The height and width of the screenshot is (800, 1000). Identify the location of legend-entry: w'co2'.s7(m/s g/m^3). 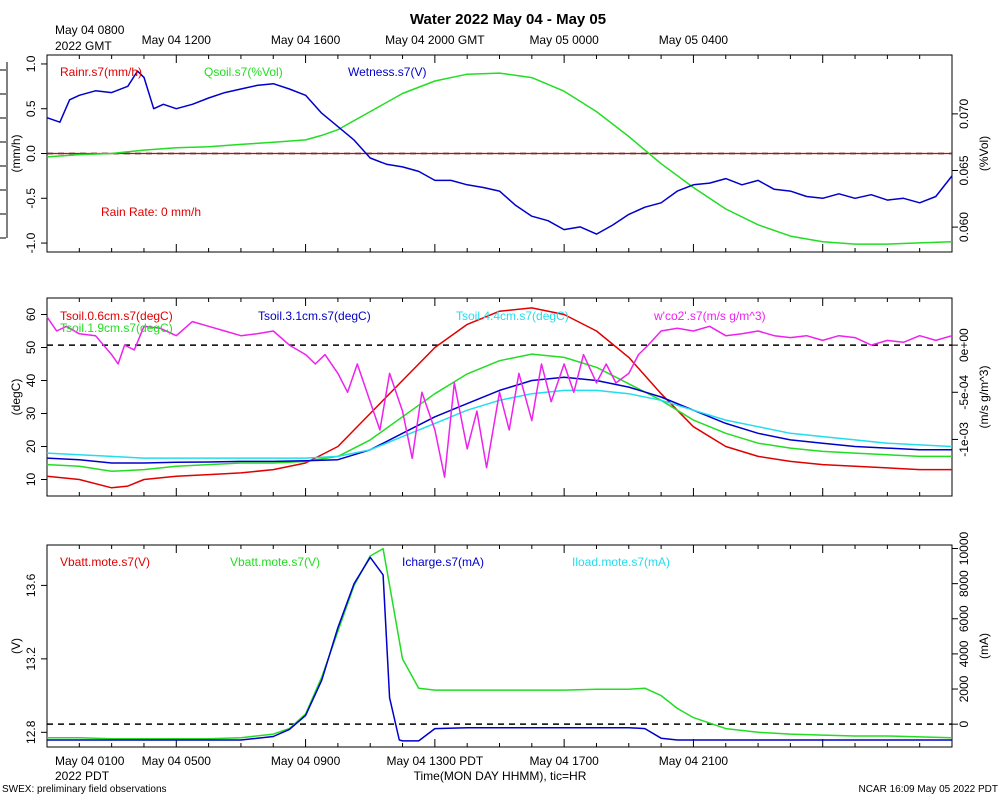
(709, 316).